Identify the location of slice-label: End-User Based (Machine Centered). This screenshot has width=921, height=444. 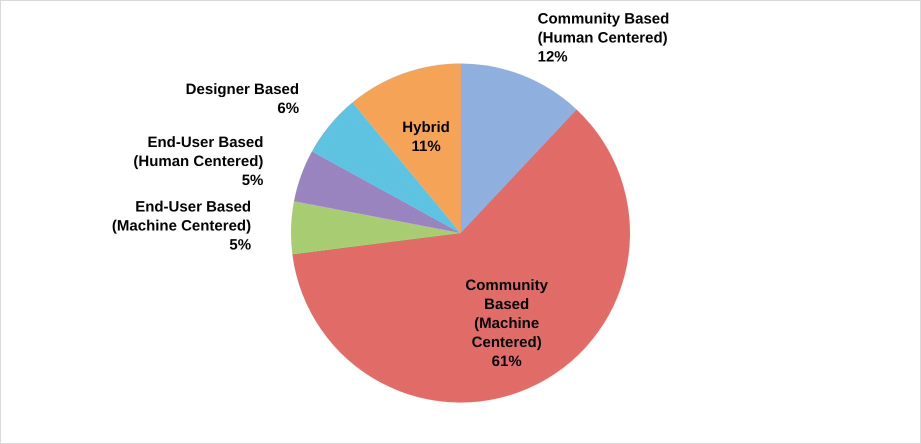
(182, 216).